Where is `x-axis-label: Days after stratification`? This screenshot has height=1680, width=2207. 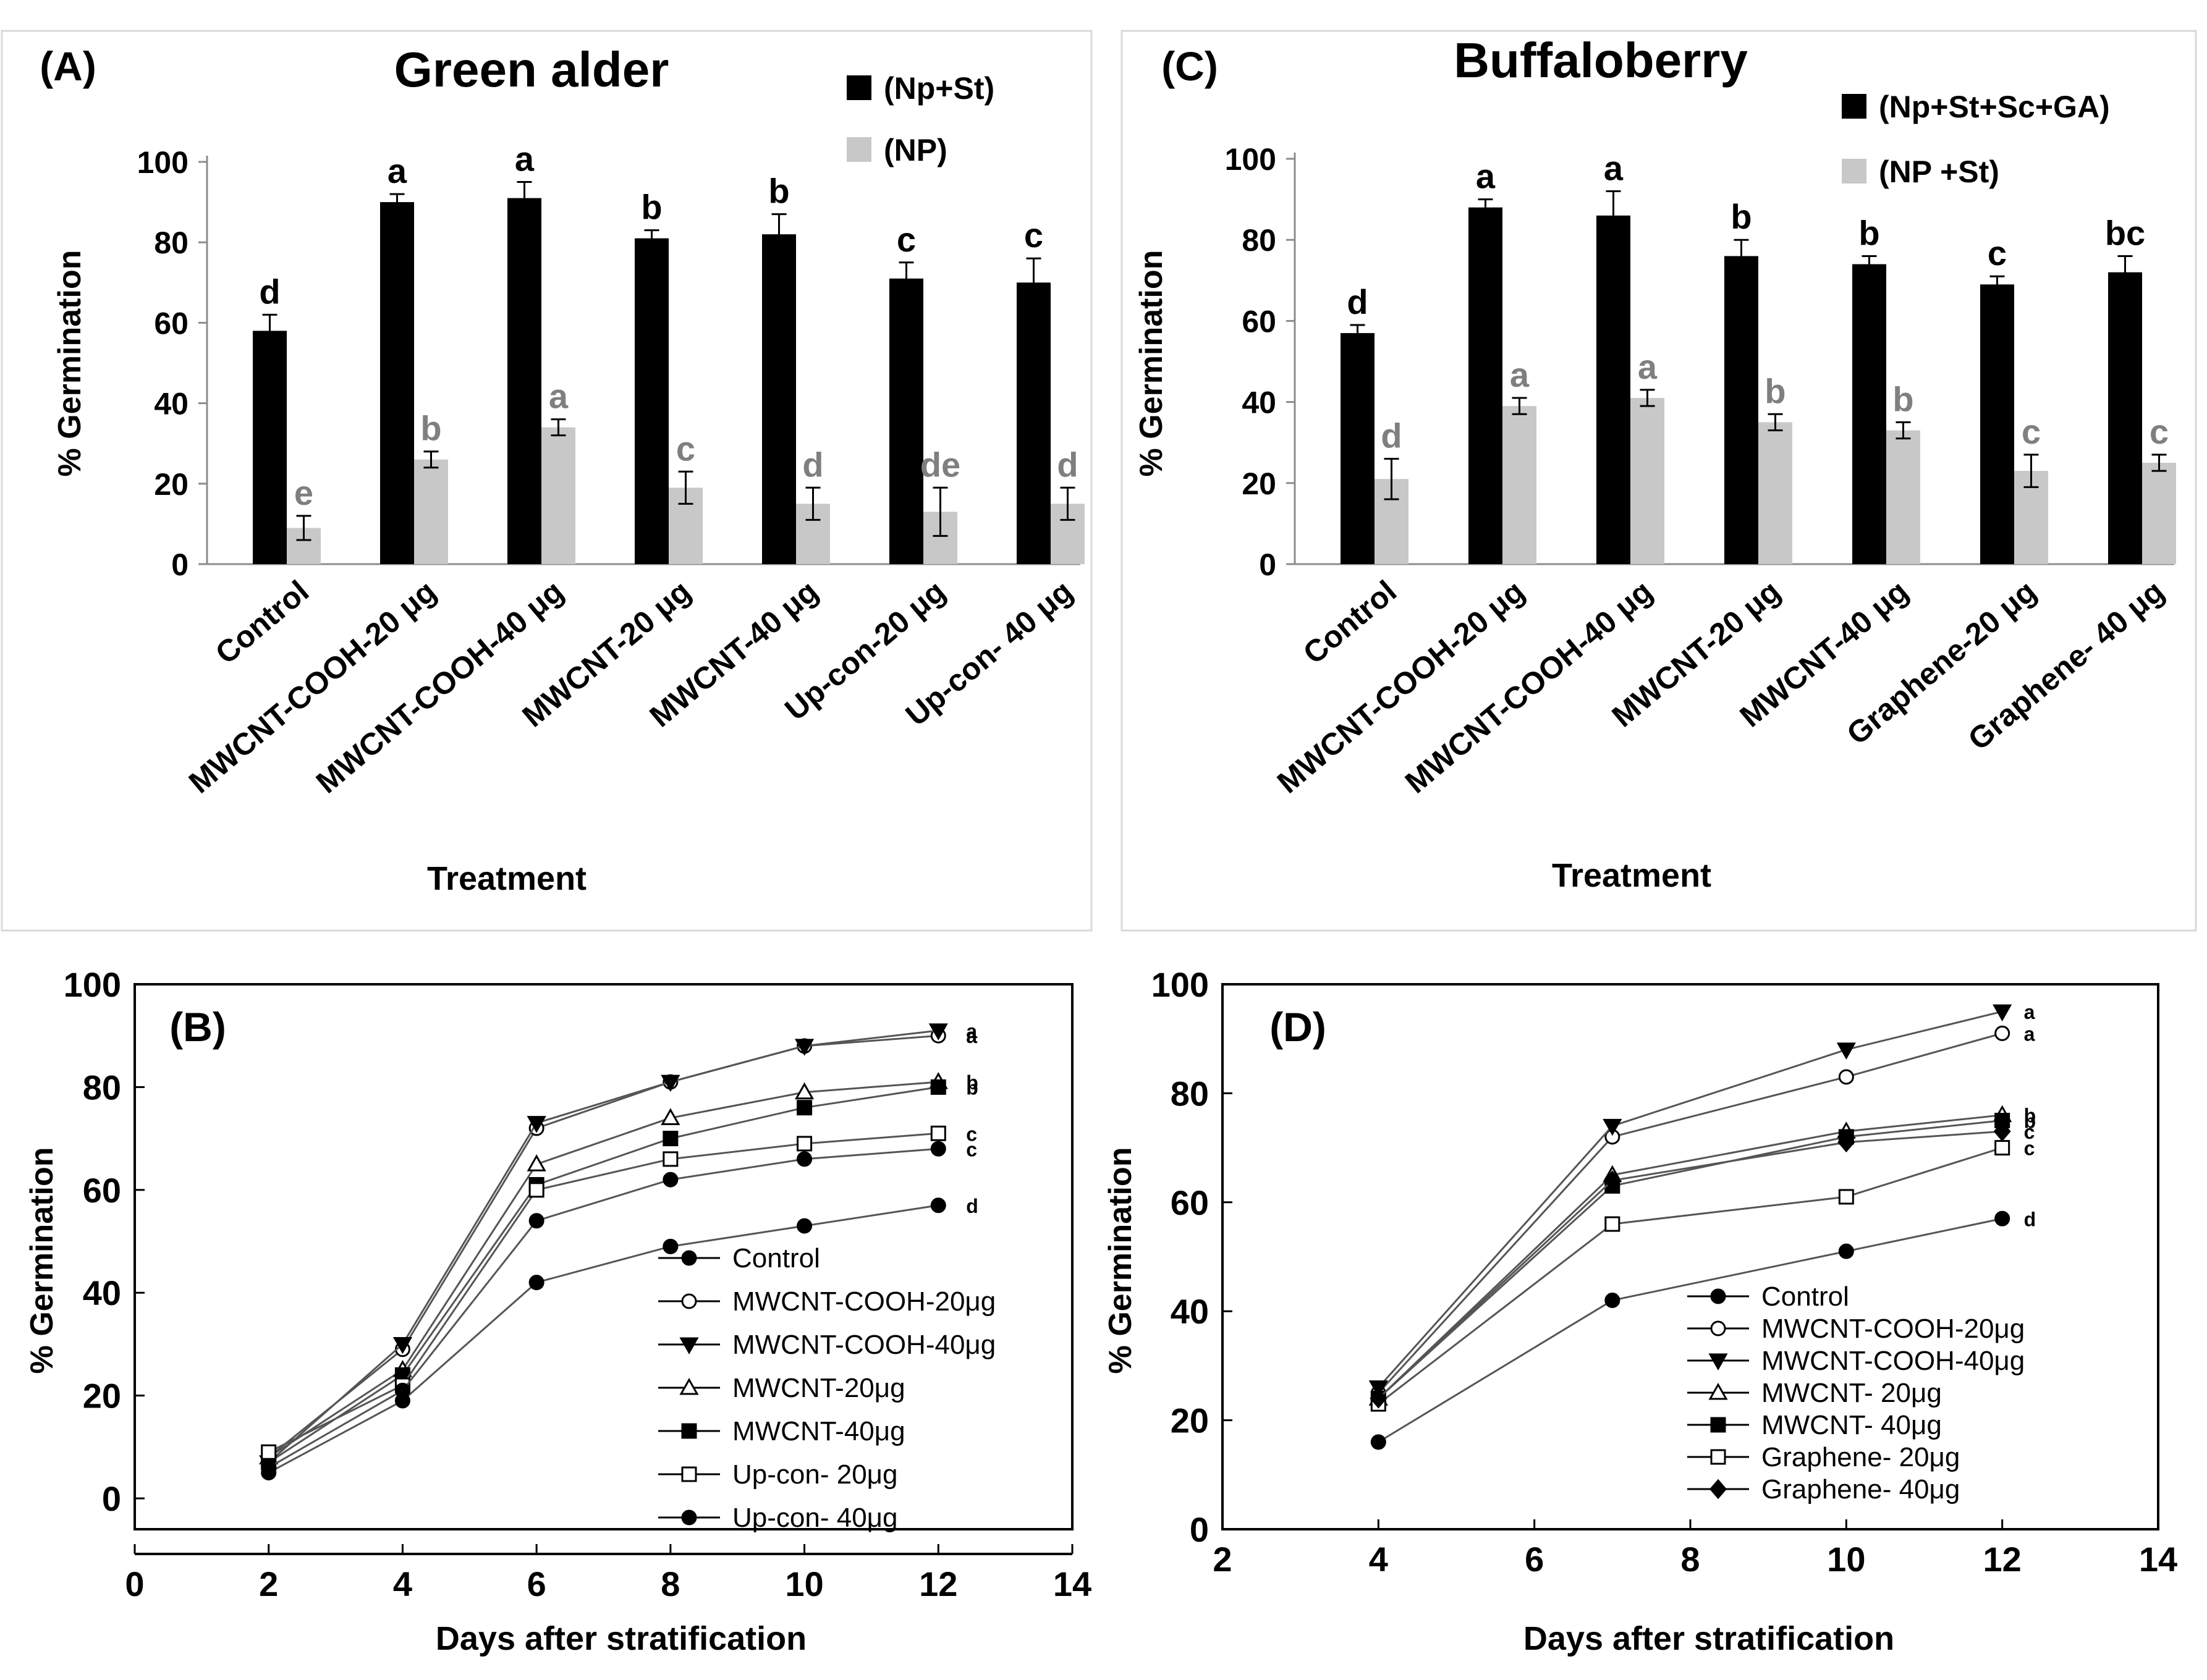
x-axis-label: Days after stratification is located at coordinates (621, 1638).